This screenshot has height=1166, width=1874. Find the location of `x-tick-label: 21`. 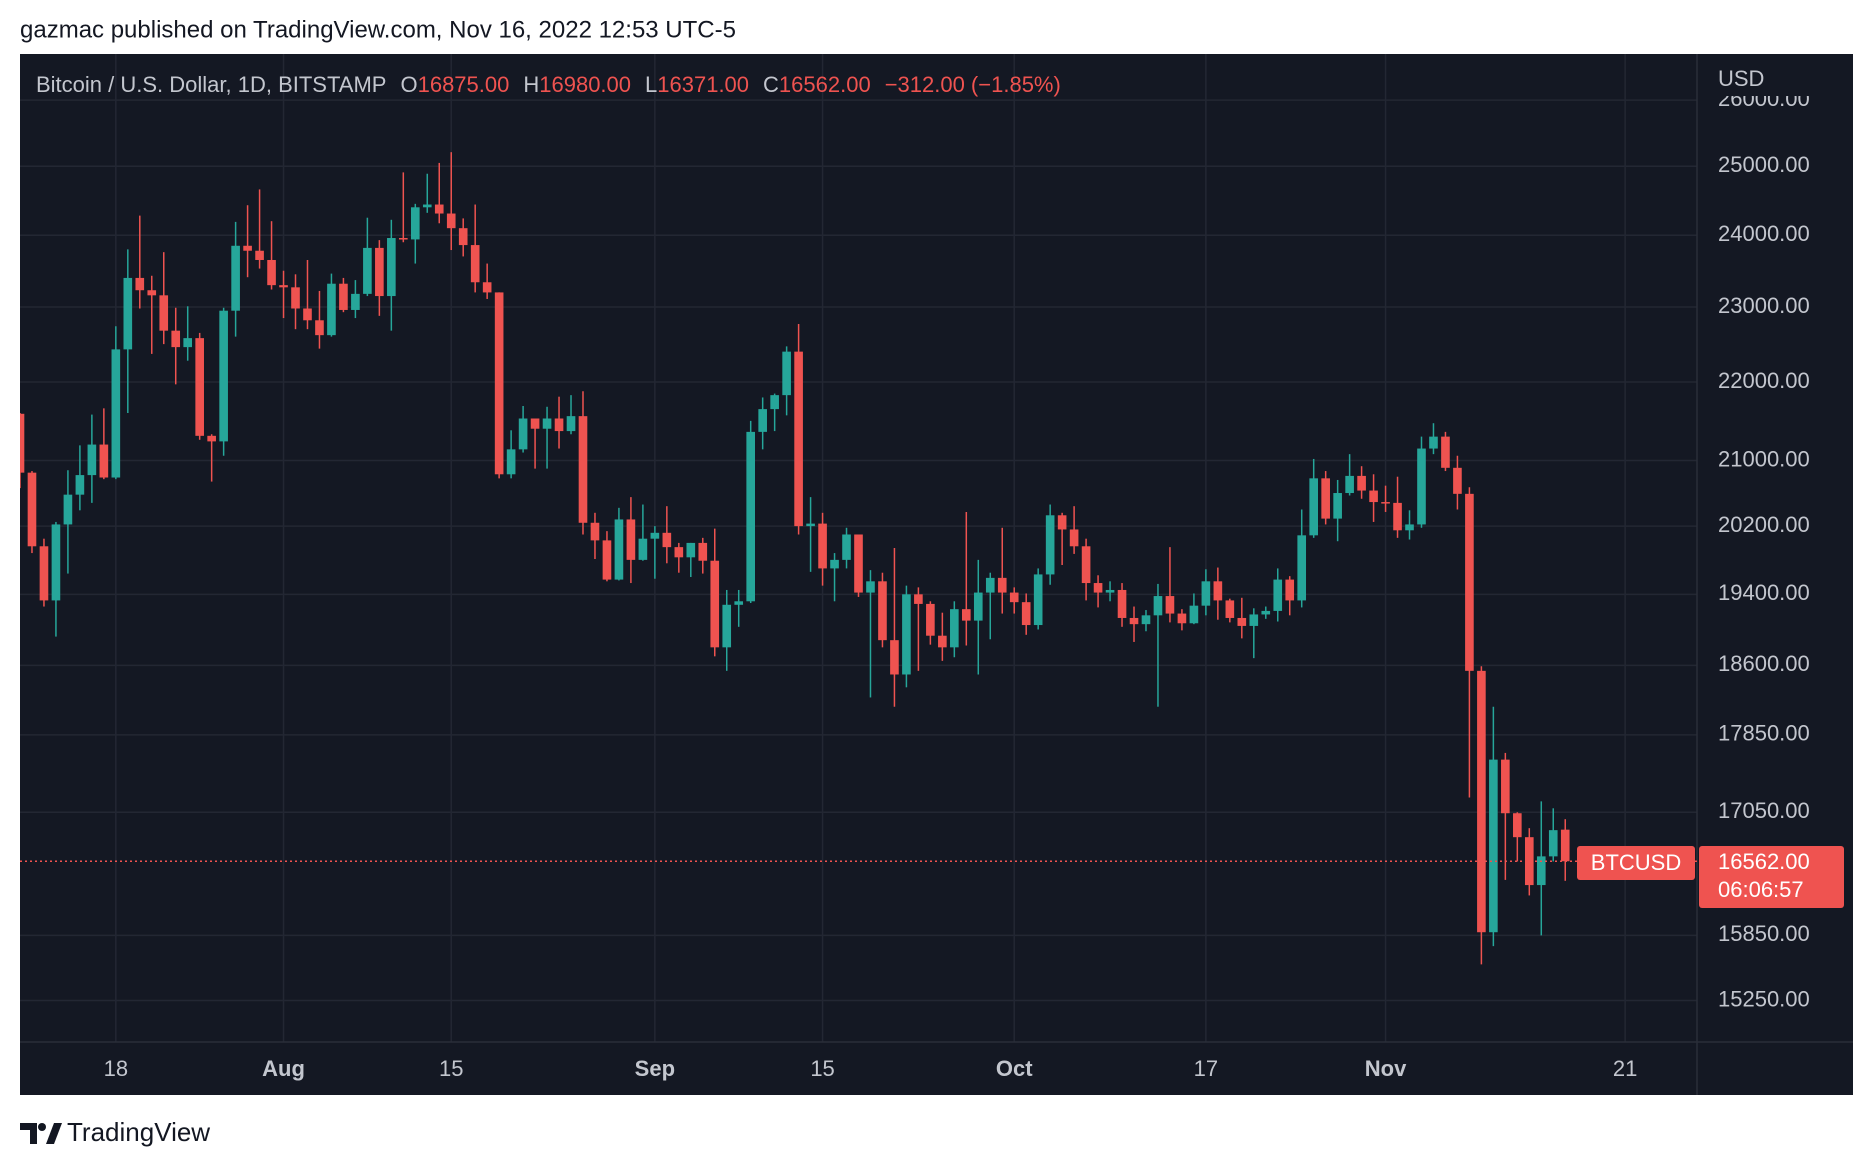

x-tick-label: 21 is located at coordinates (1625, 1068).